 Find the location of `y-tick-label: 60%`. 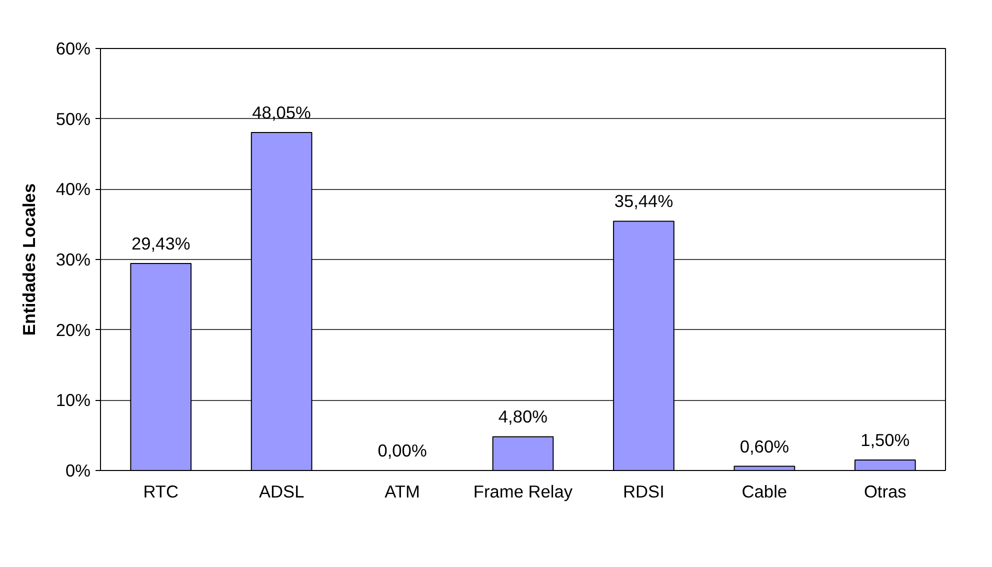

y-tick-label: 60% is located at coordinates (73, 48).